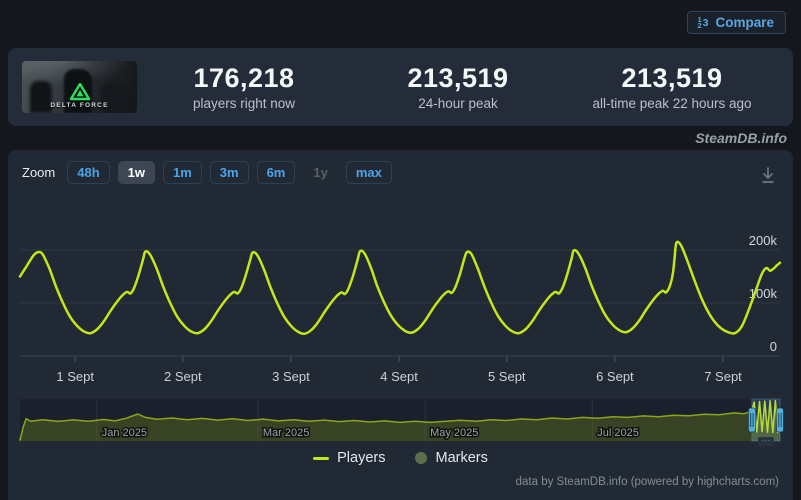 This screenshot has width=801, height=500. Describe the element at coordinates (741, 138) in the screenshot. I see `steamdb-watermark: SteamDB.info` at that location.